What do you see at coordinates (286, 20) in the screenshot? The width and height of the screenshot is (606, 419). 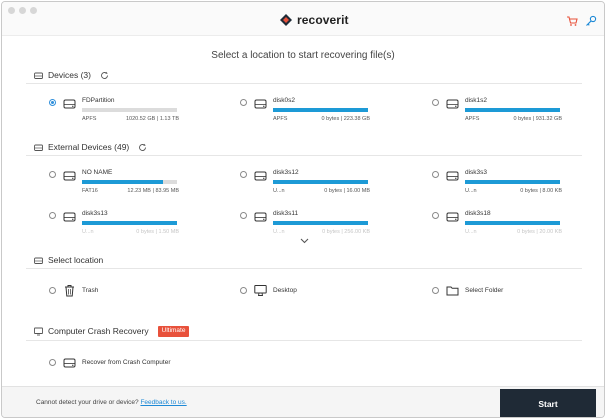 I see `recoverit-logo-icon` at bounding box center [286, 20].